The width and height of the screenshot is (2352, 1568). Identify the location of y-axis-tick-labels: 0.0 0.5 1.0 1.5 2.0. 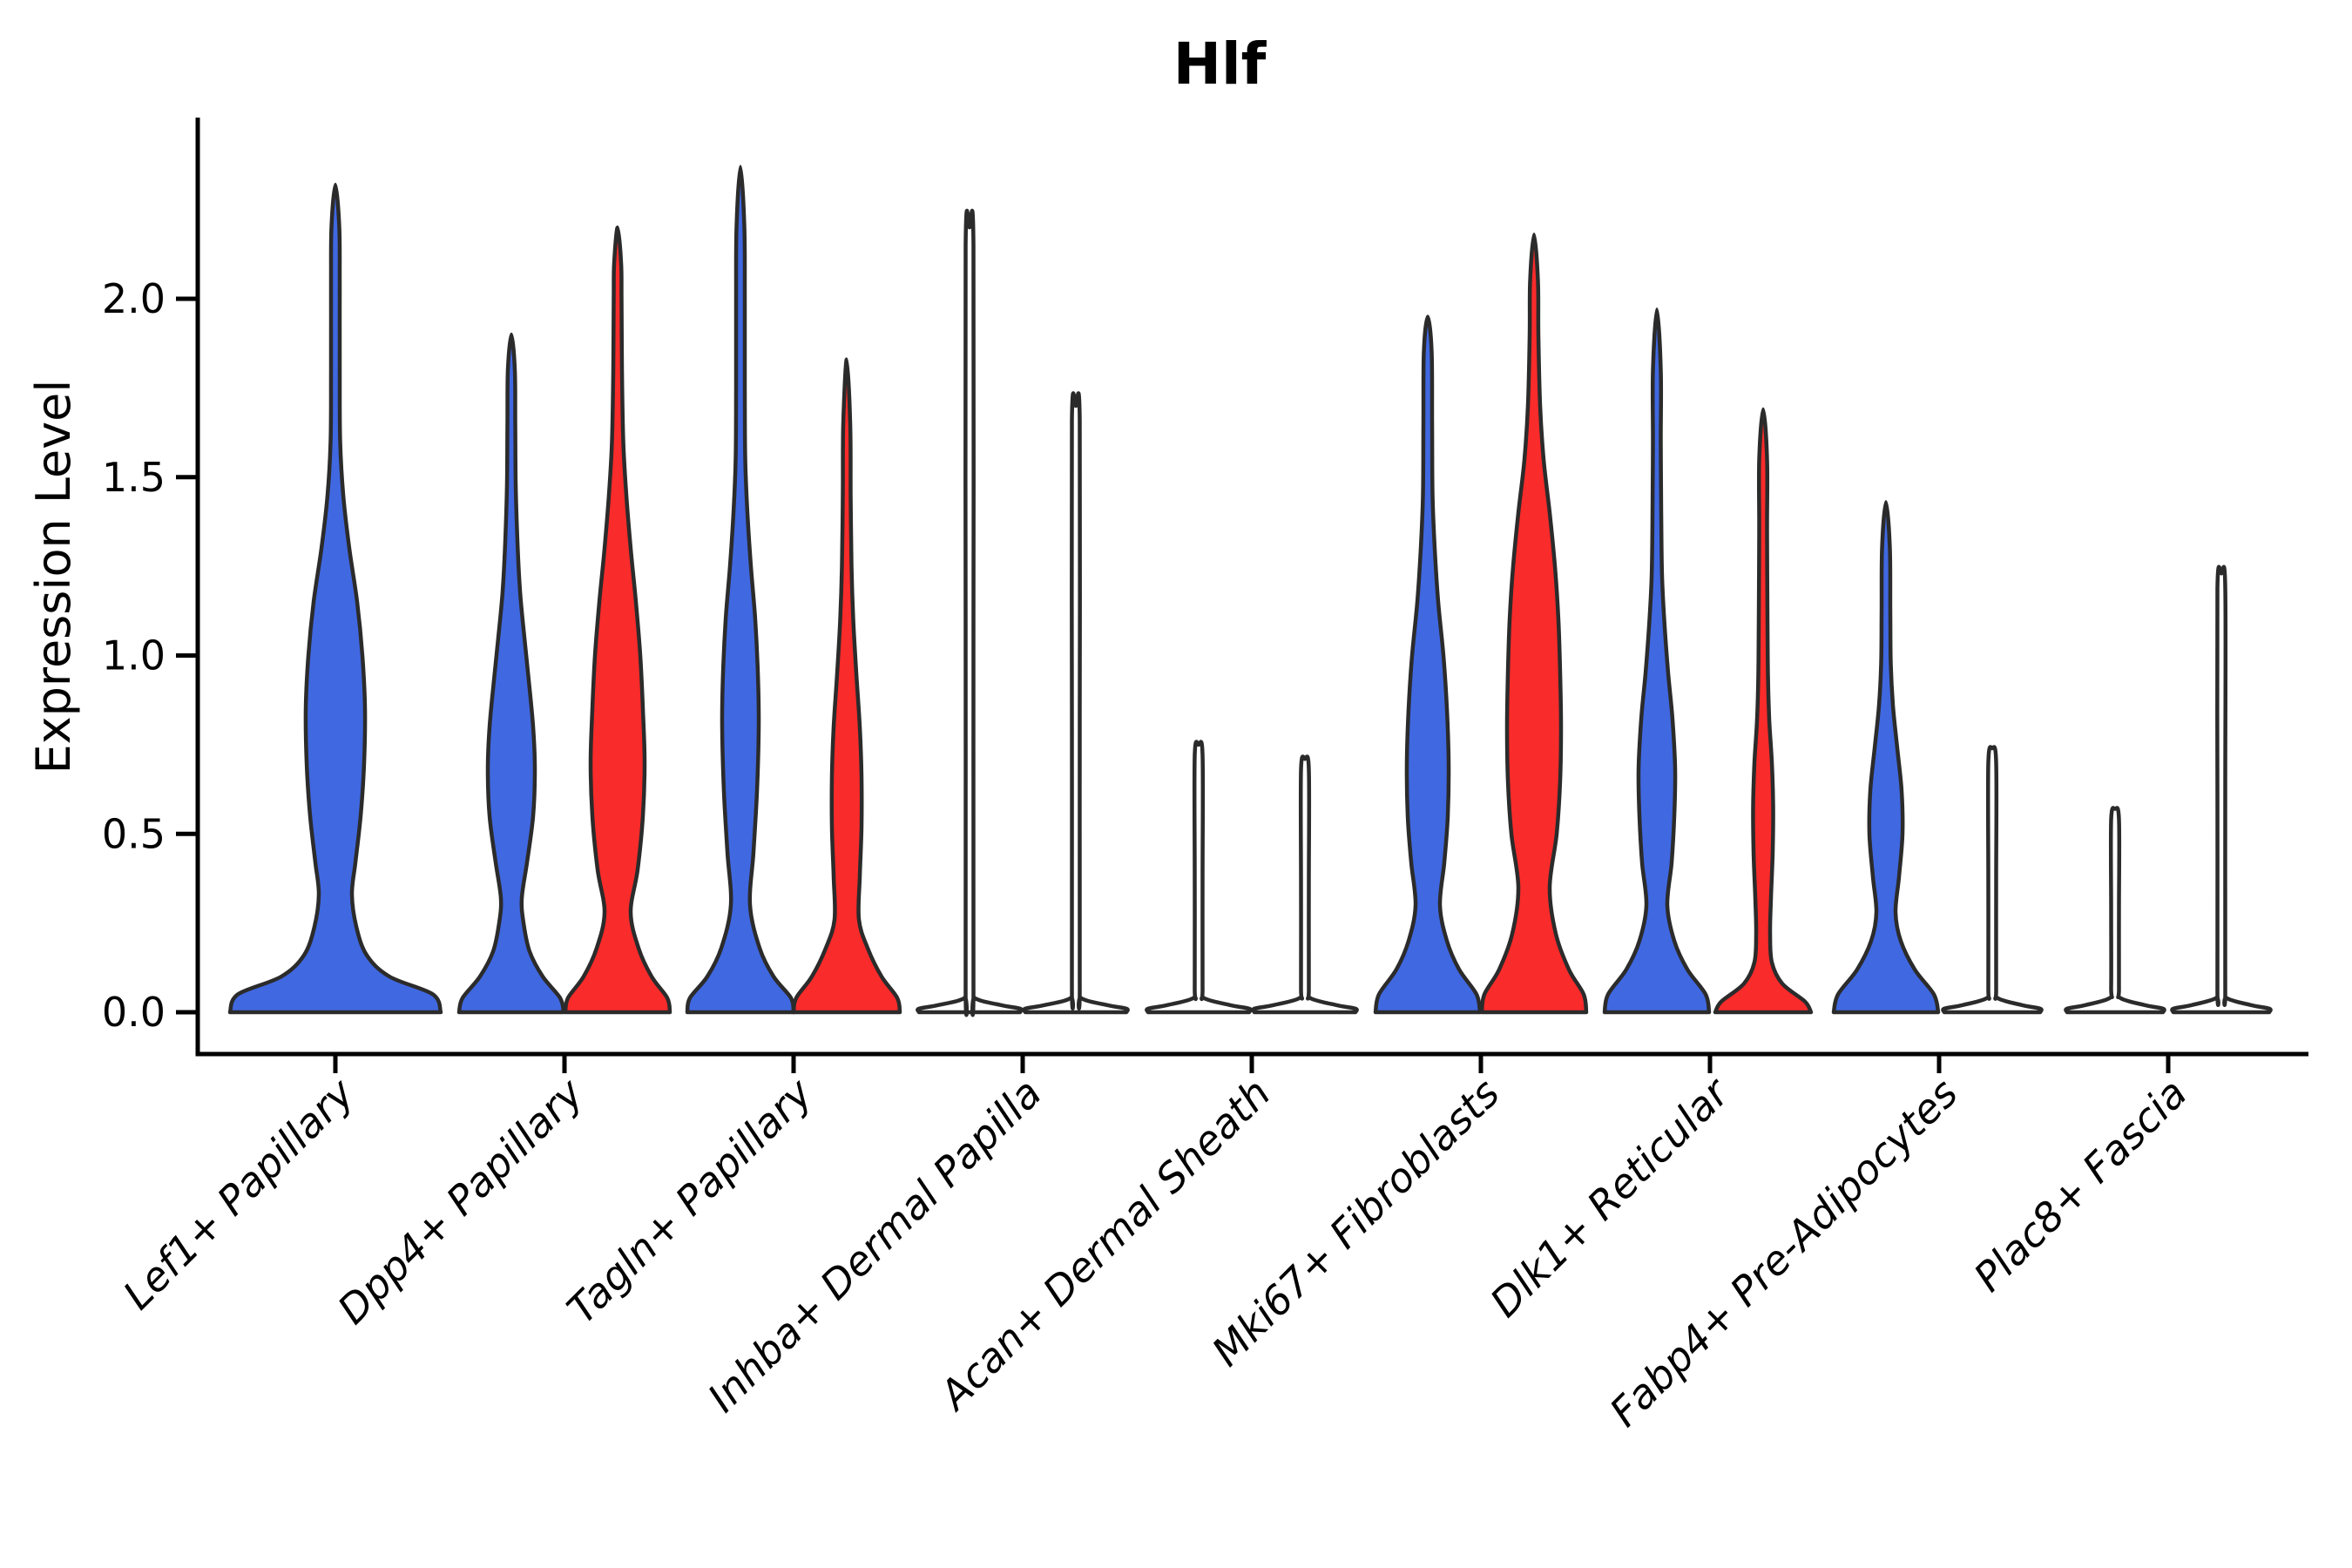
(134, 655).